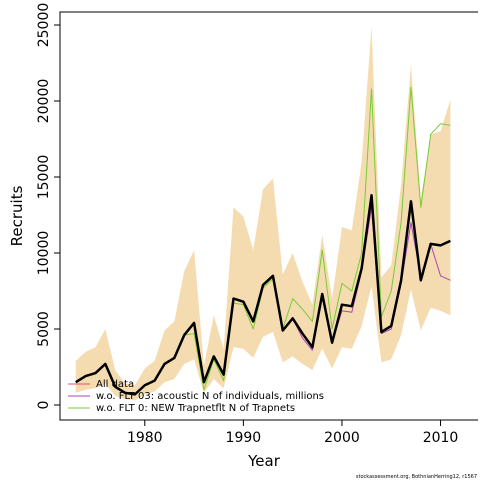  Describe the element at coordinates (264, 461) in the screenshot. I see `x-axis-label: Year` at that location.